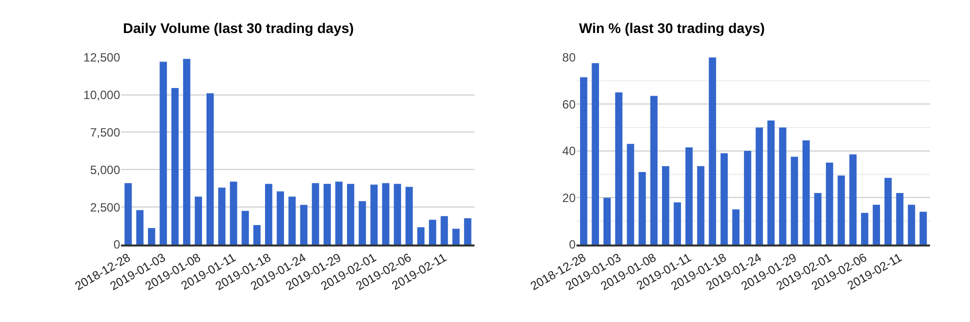 The height and width of the screenshot is (322, 970). I want to click on y-tick-label: 40, so click(569, 151).